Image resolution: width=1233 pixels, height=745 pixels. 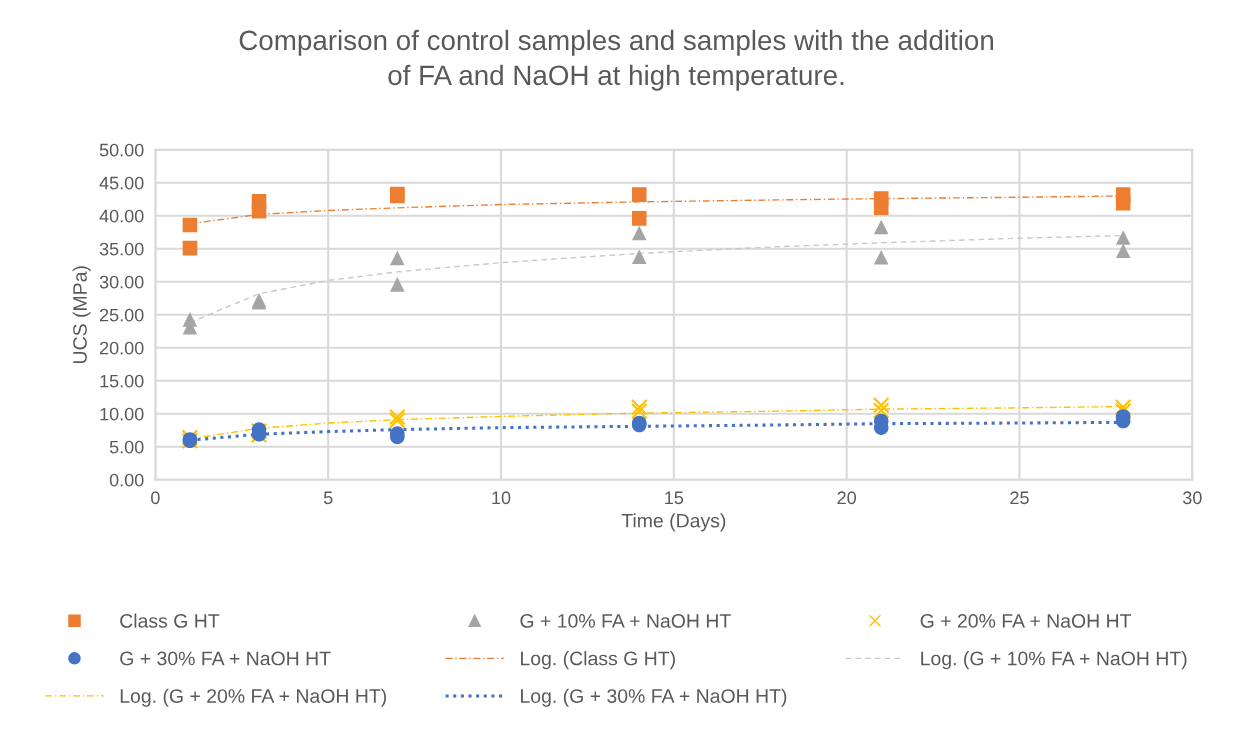 I want to click on legend-label: G + 30% FA + NaOH HT, so click(x=225, y=658).